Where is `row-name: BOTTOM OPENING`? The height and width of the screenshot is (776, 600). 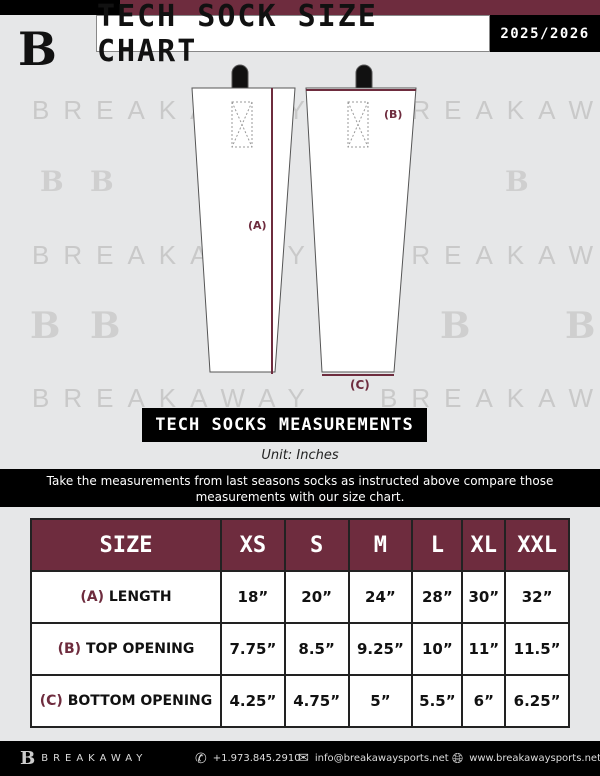 row-name: BOTTOM OPENING is located at coordinates (140, 701).